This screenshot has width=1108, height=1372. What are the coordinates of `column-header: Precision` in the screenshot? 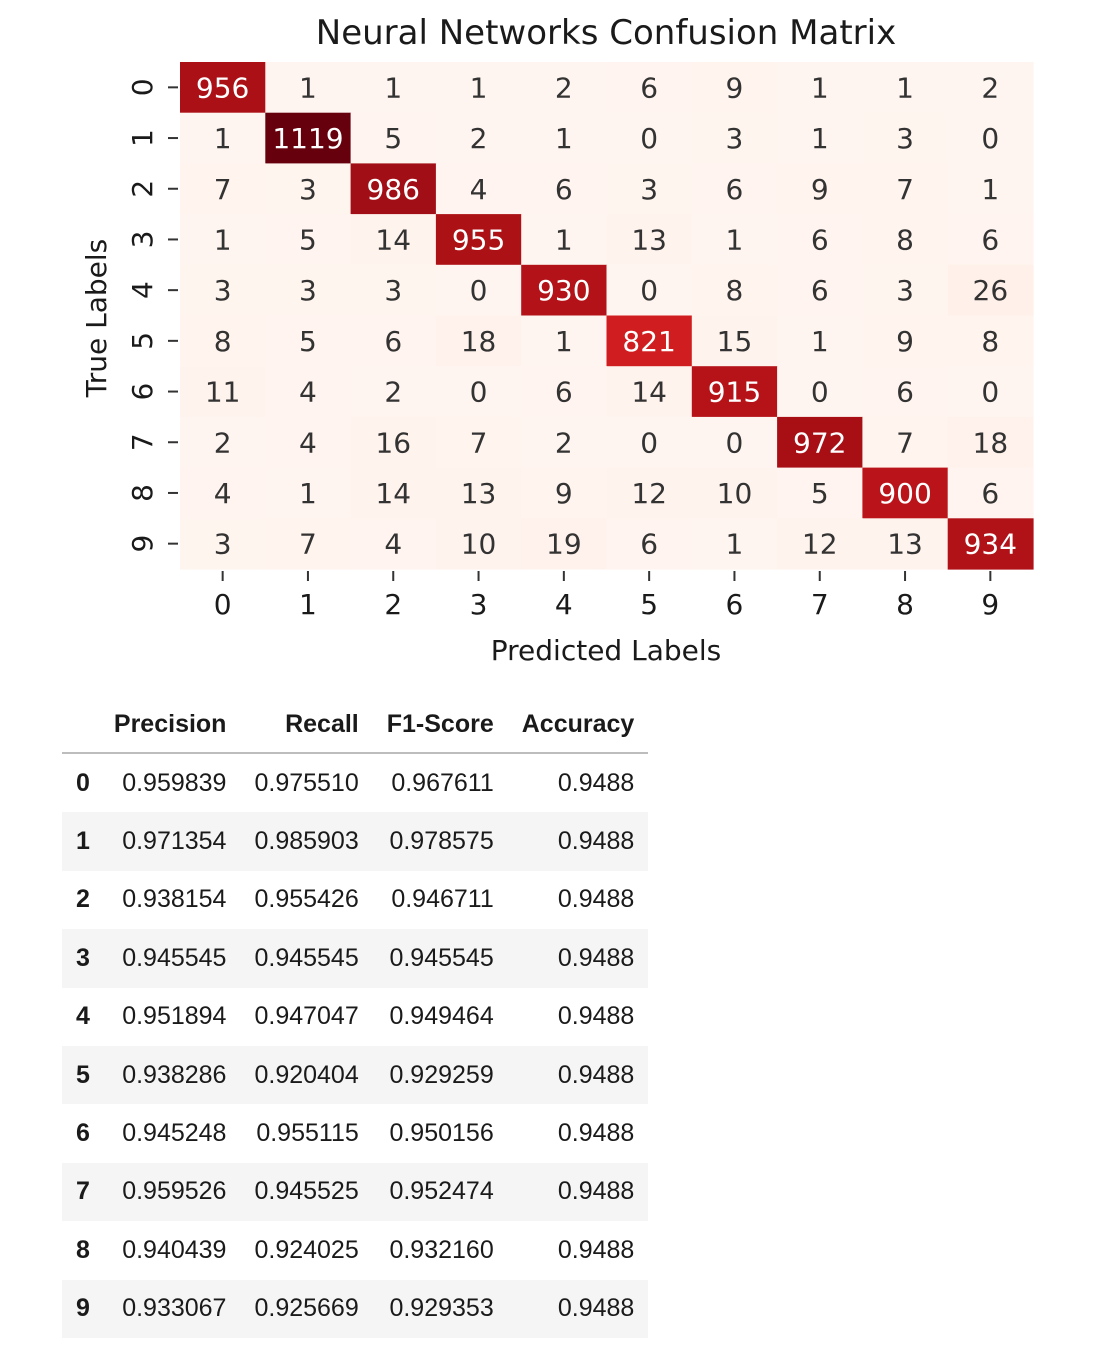 It's located at (170, 723).